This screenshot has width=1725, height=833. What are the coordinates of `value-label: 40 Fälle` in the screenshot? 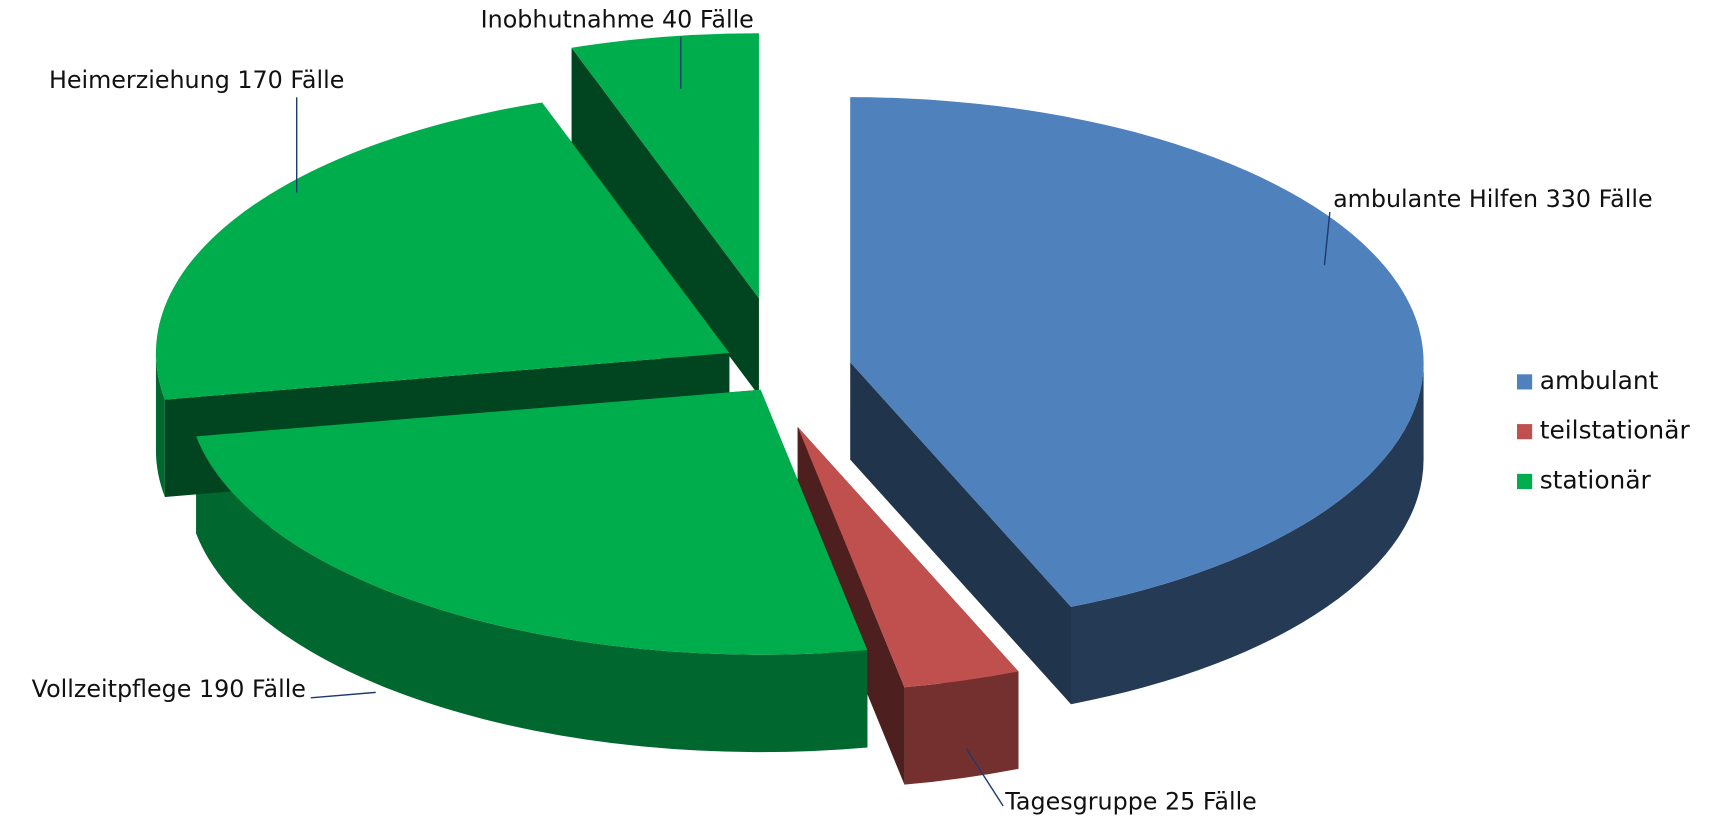 It's located at (708, 19).